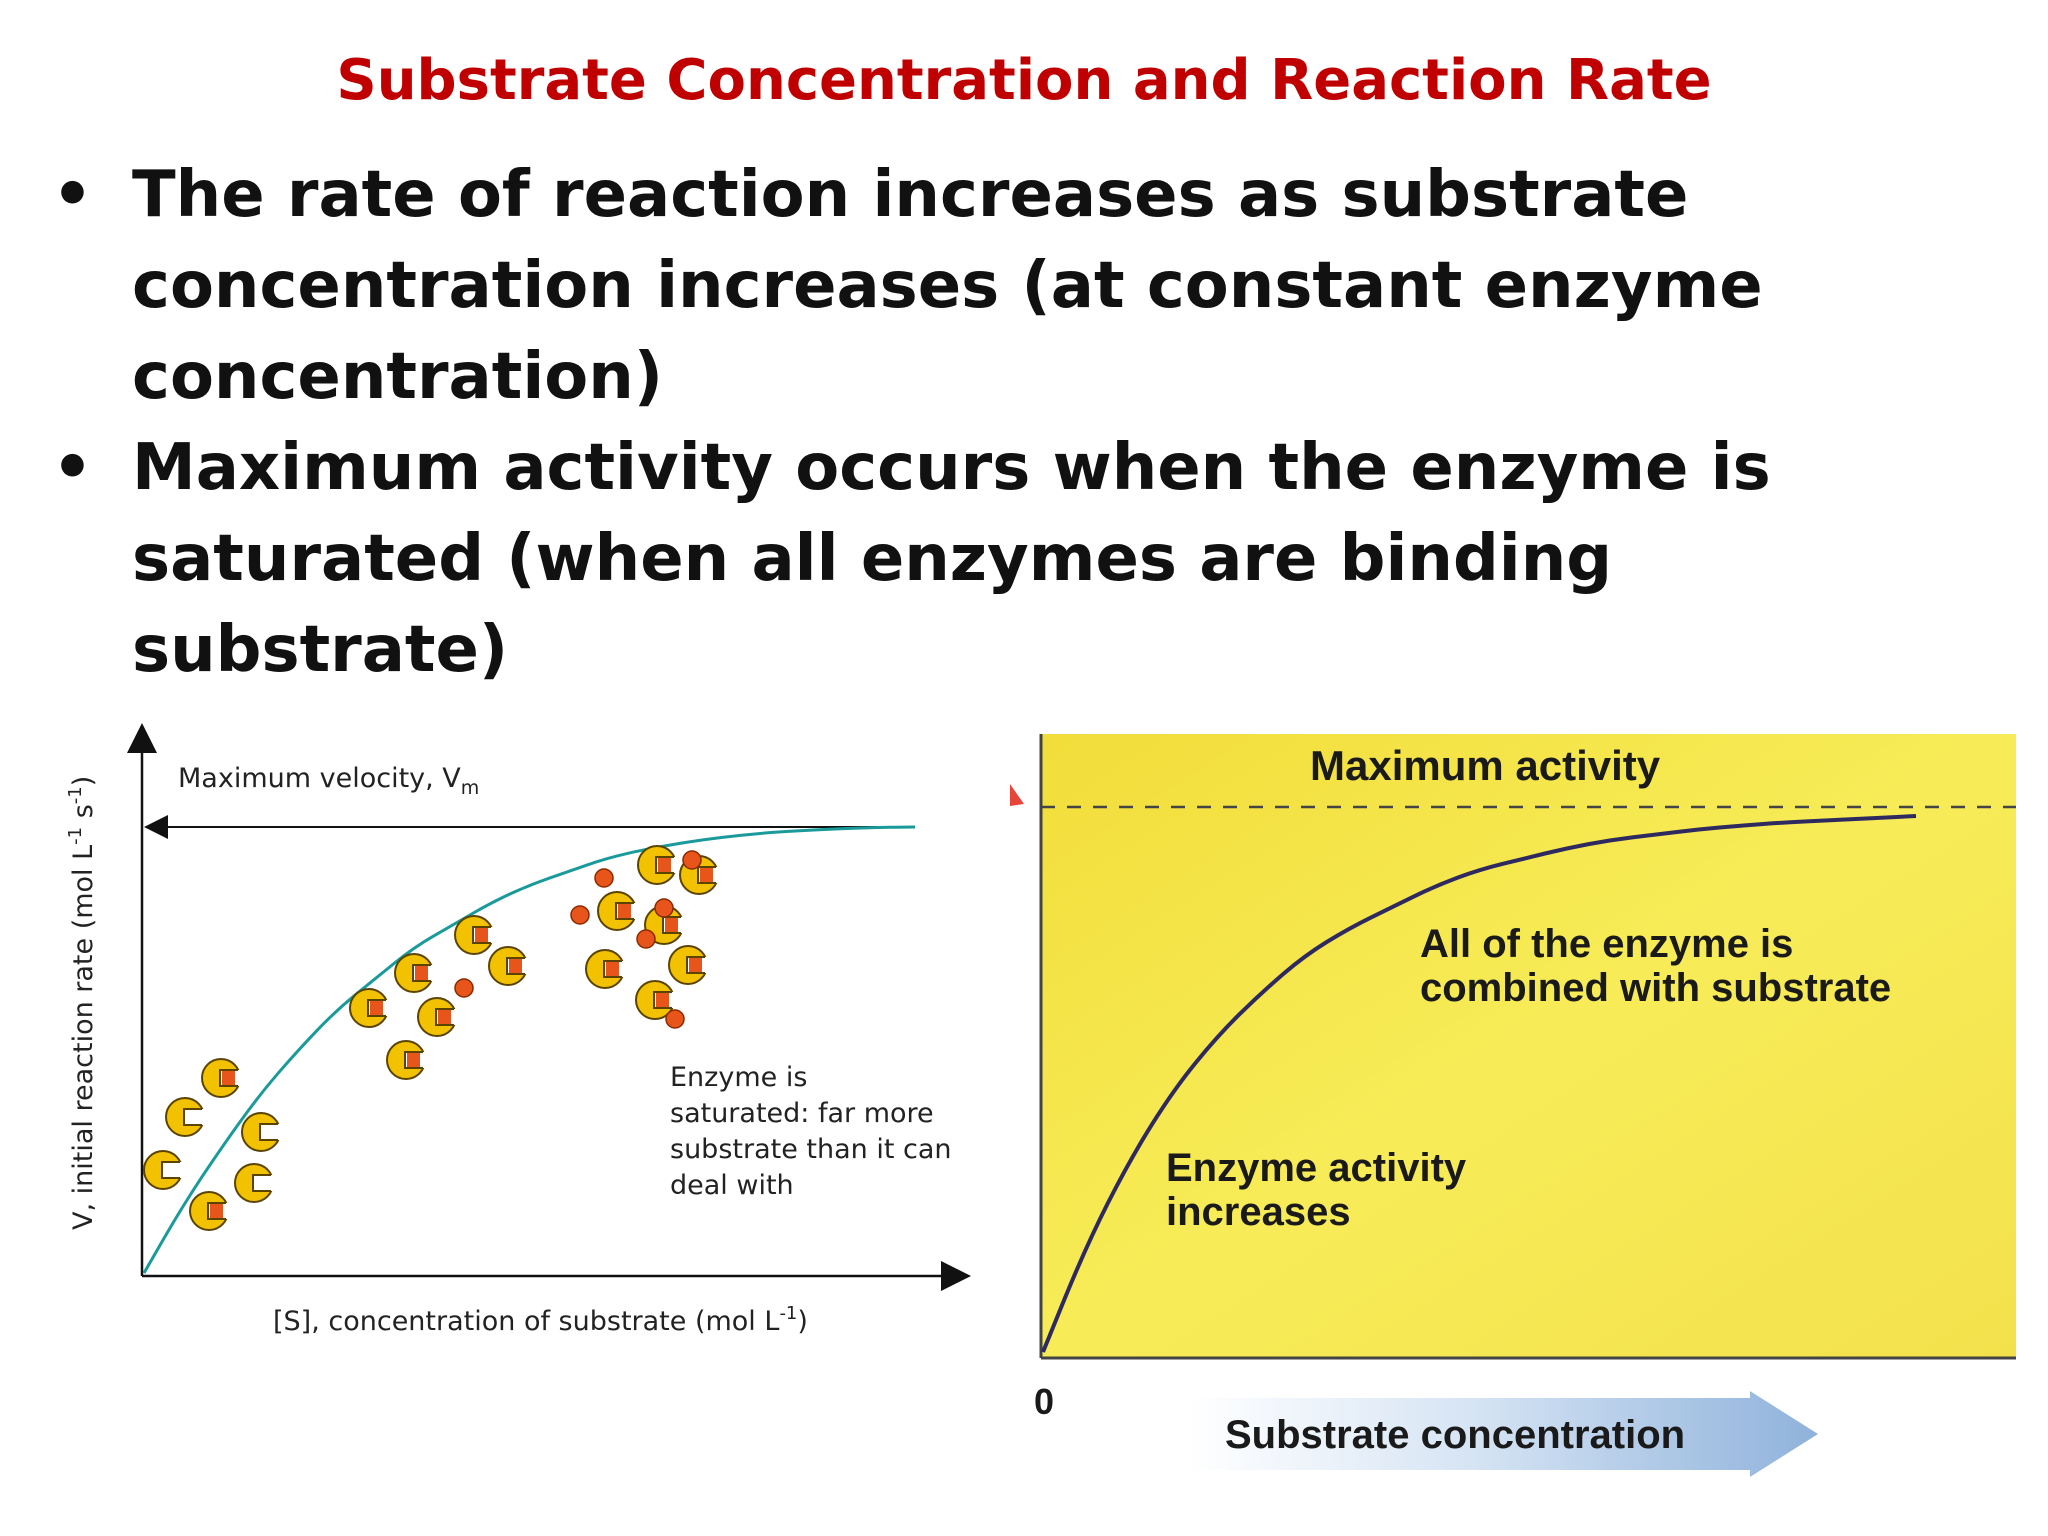  Describe the element at coordinates (431, 1038) in the screenshot. I see `enzyme-substrate-illustration` at that location.